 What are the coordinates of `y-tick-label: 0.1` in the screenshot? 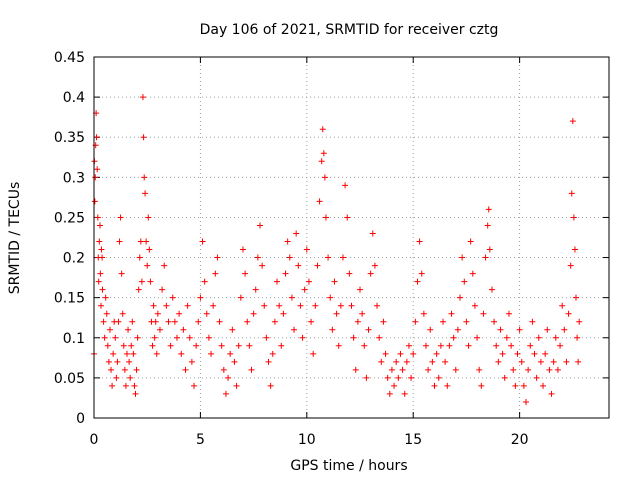 It's located at (74, 339).